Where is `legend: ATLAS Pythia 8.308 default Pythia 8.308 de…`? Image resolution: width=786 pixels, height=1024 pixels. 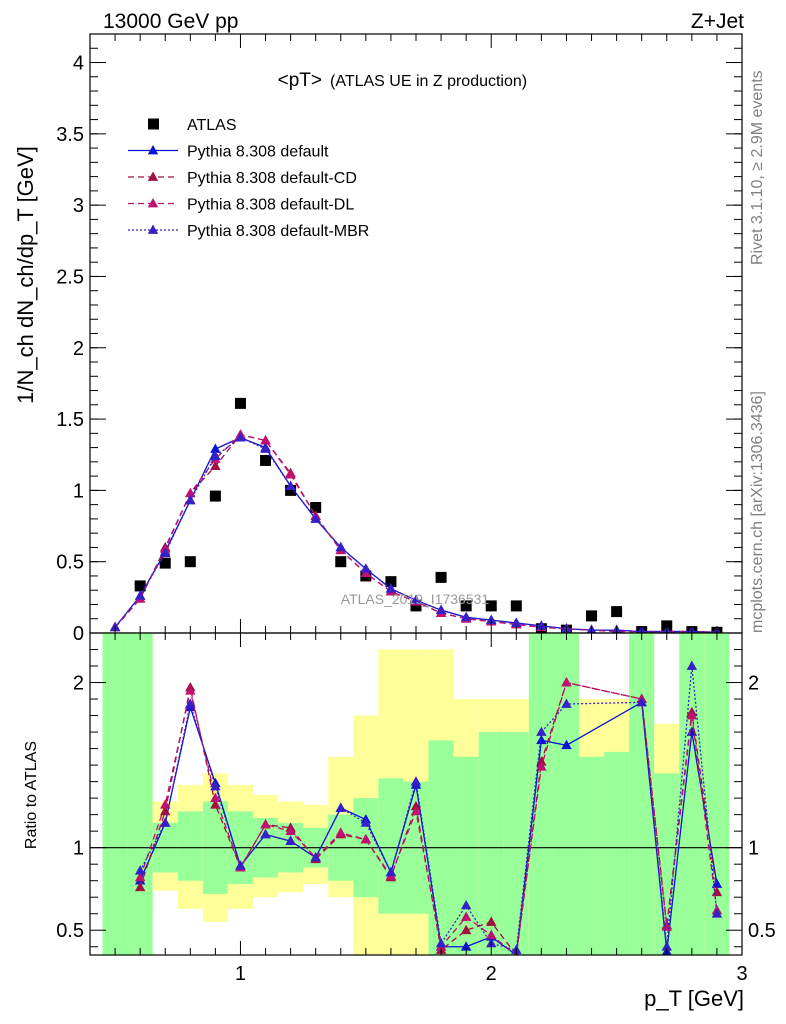 legend: ATLAS Pythia 8.308 default Pythia 8.308 de… is located at coordinates (248, 178).